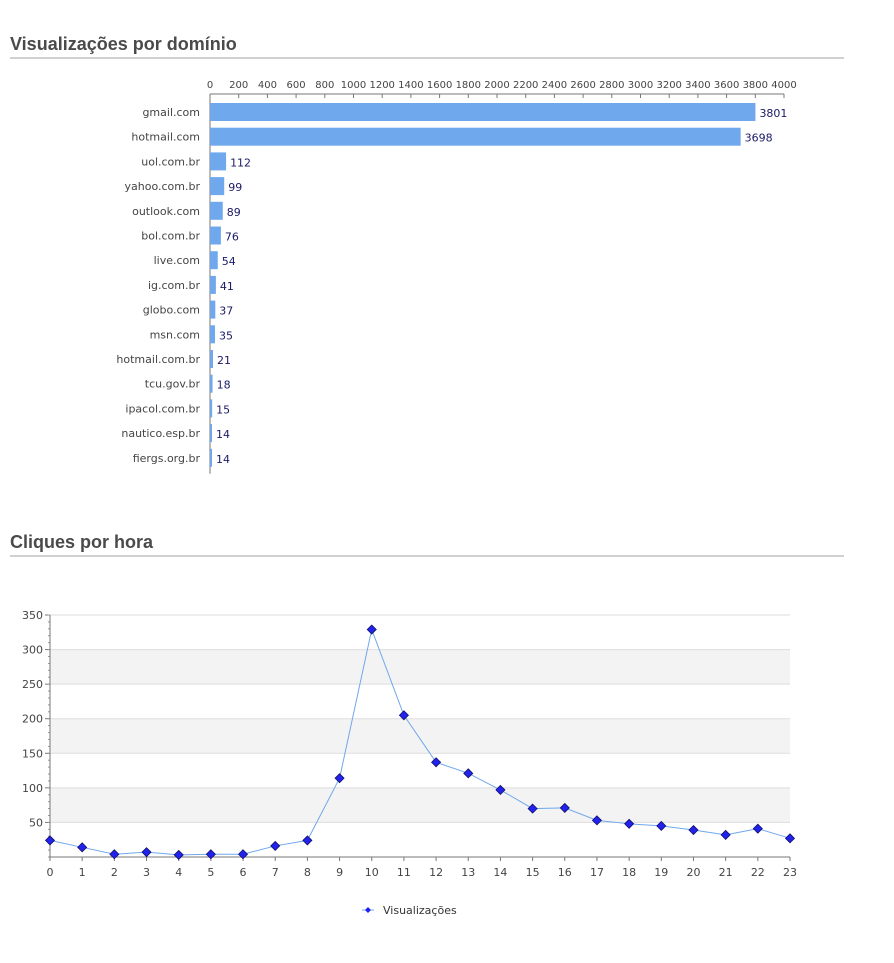 The width and height of the screenshot is (894, 963). I want to click on x-tick-label: 16, so click(565, 872).